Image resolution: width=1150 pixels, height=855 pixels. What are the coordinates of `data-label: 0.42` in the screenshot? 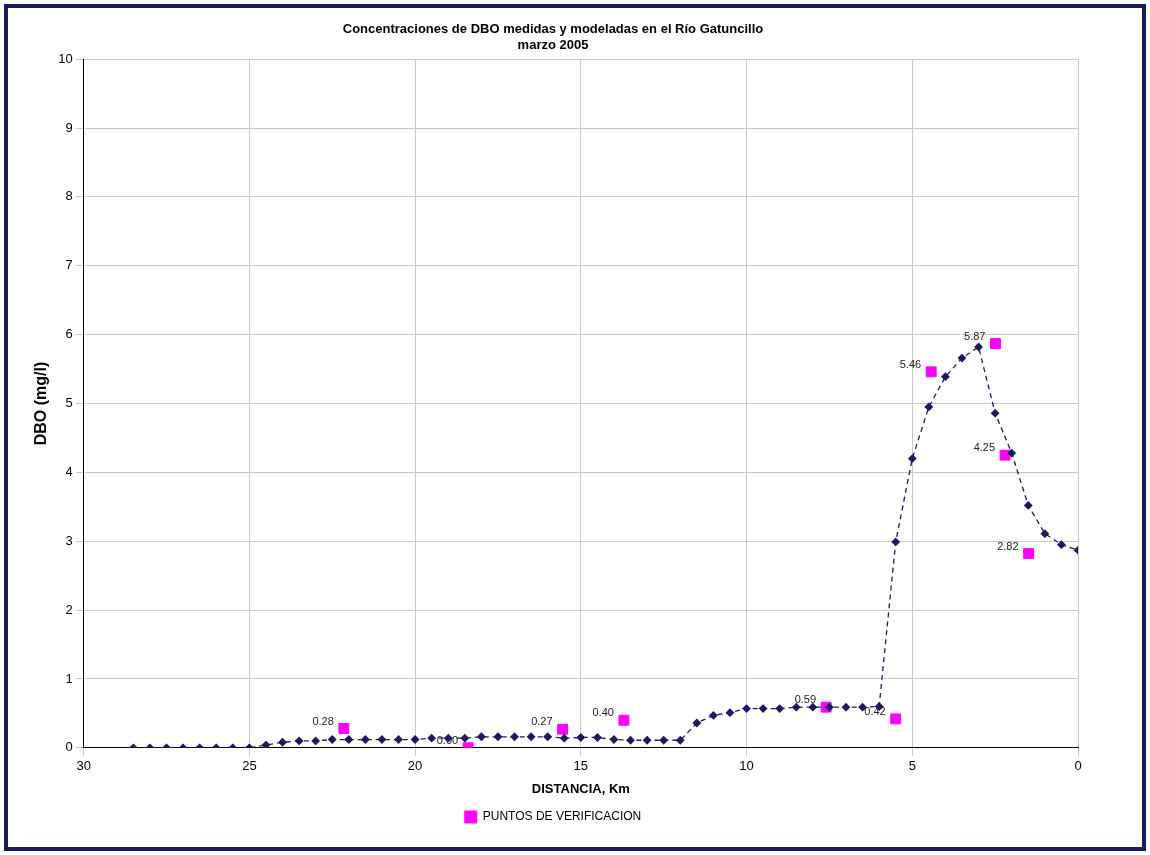 It's located at (875, 710).